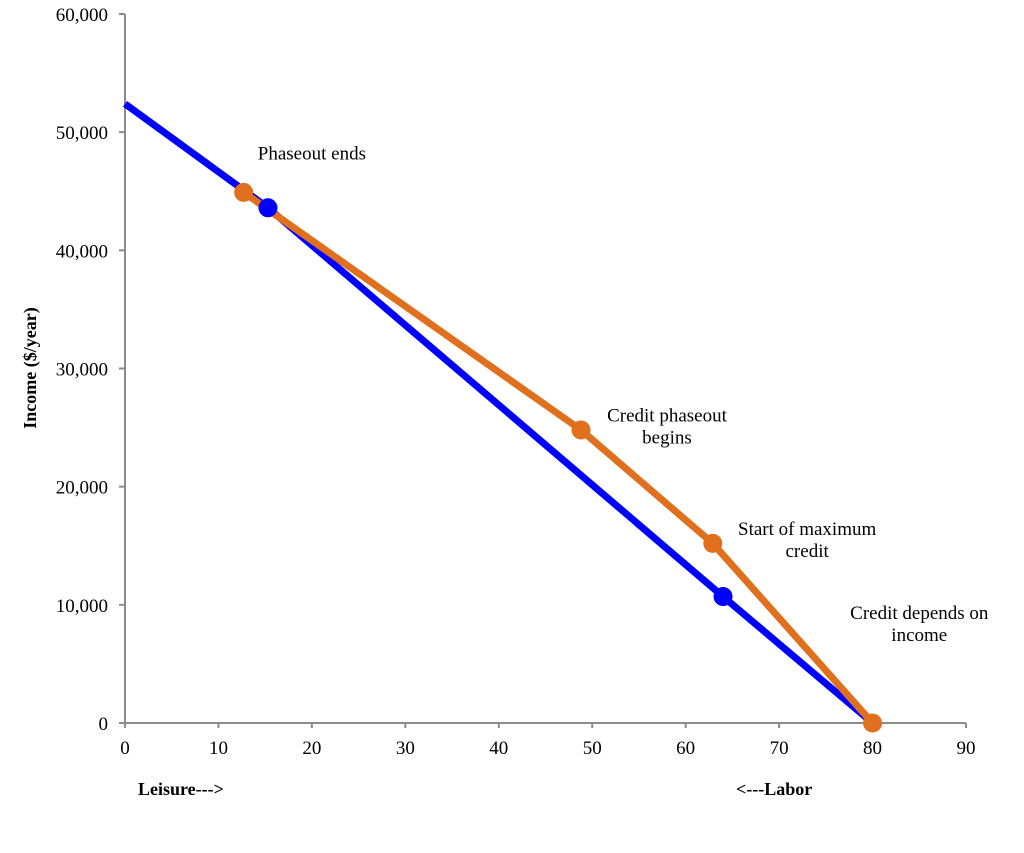 Image resolution: width=1024 pixels, height=853 pixels. What do you see at coordinates (919, 635) in the screenshot?
I see `annotation-line: income` at bounding box center [919, 635].